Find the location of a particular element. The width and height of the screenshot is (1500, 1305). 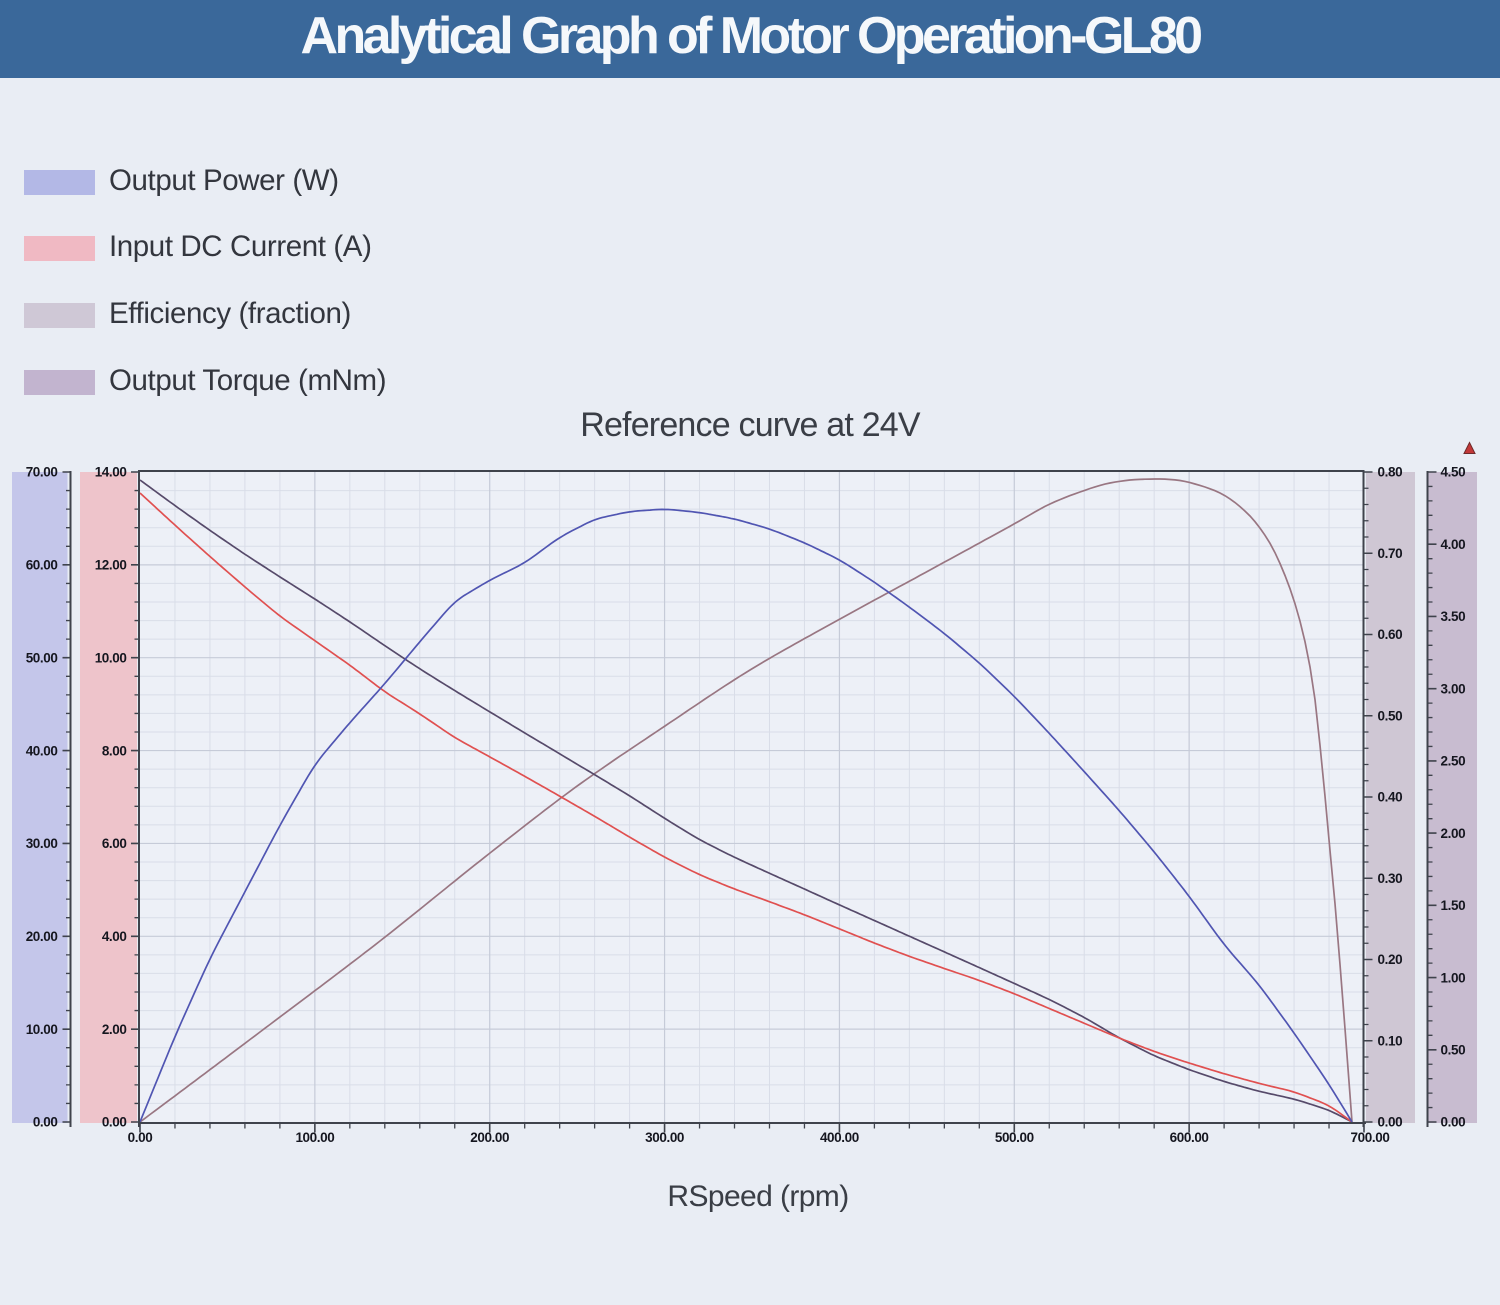

svg-text: 1.50 is located at coordinates (1453, 905).